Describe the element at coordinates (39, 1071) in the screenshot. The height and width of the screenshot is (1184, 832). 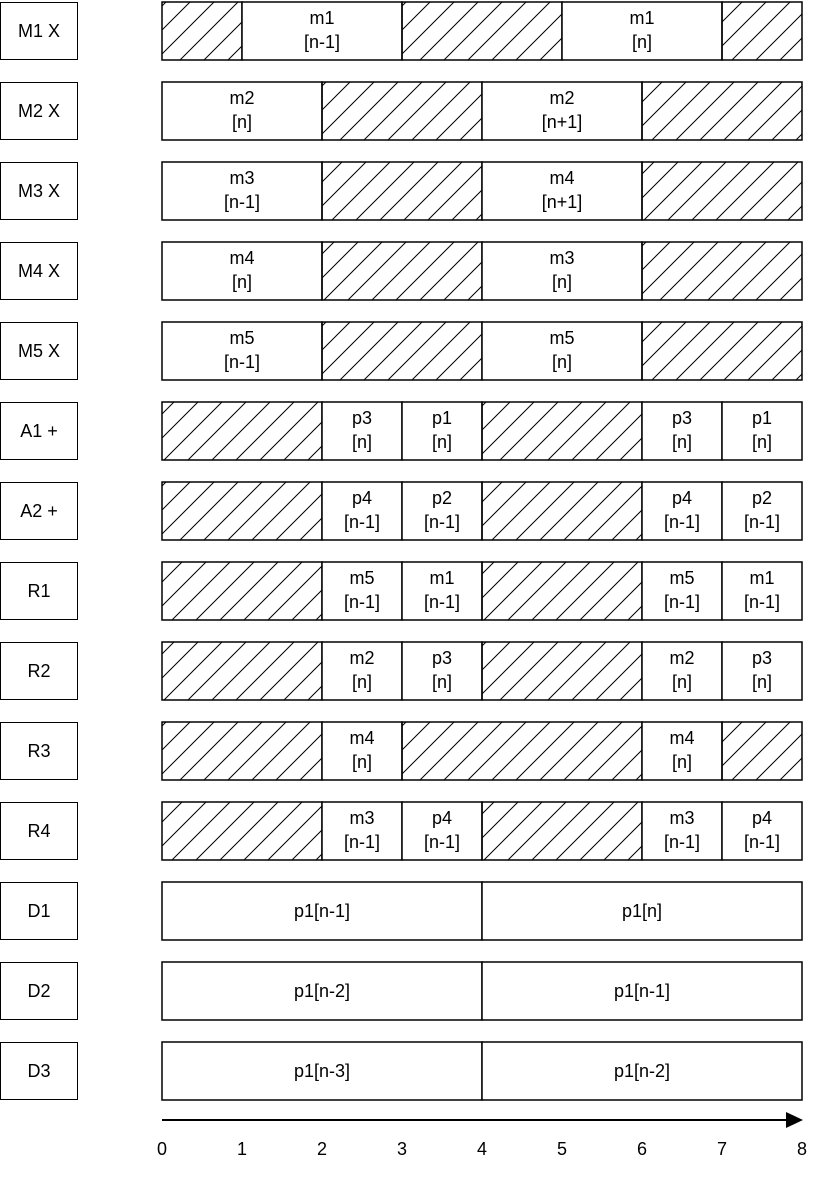
I see `row-label: D3` at that location.